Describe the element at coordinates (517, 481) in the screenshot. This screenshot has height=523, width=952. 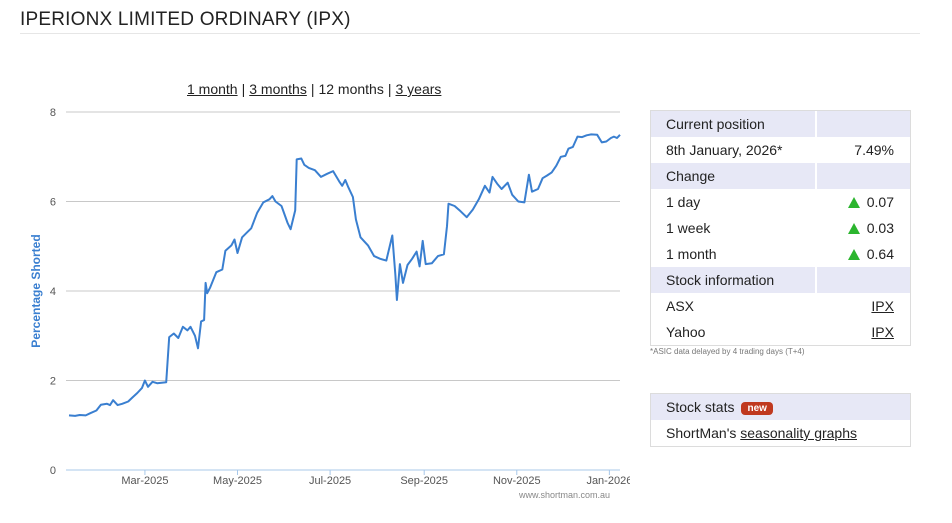
I see `x-tick-label: Nov-2025` at that location.